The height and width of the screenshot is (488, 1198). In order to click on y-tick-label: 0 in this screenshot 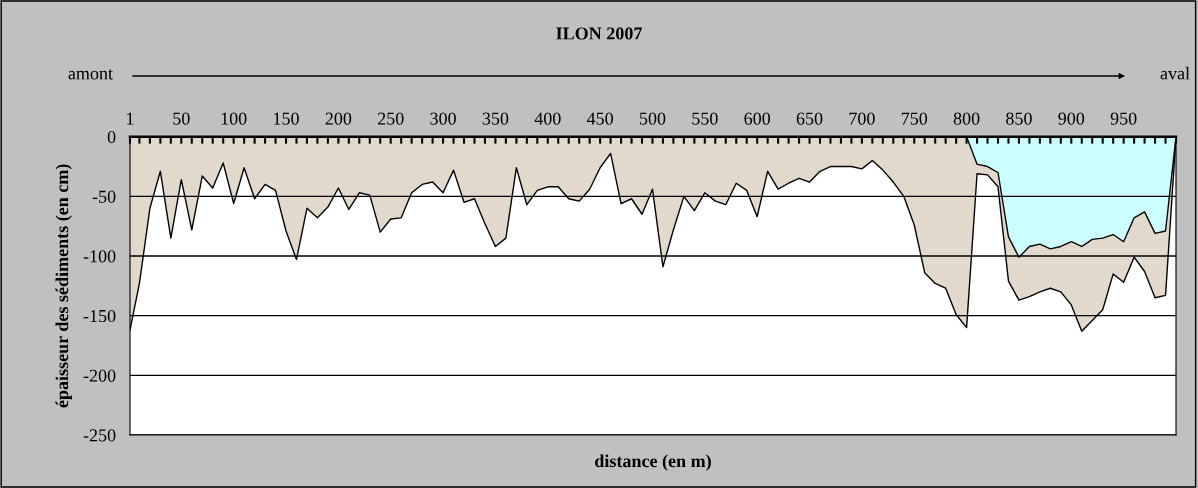, I will do `click(111, 137)`.